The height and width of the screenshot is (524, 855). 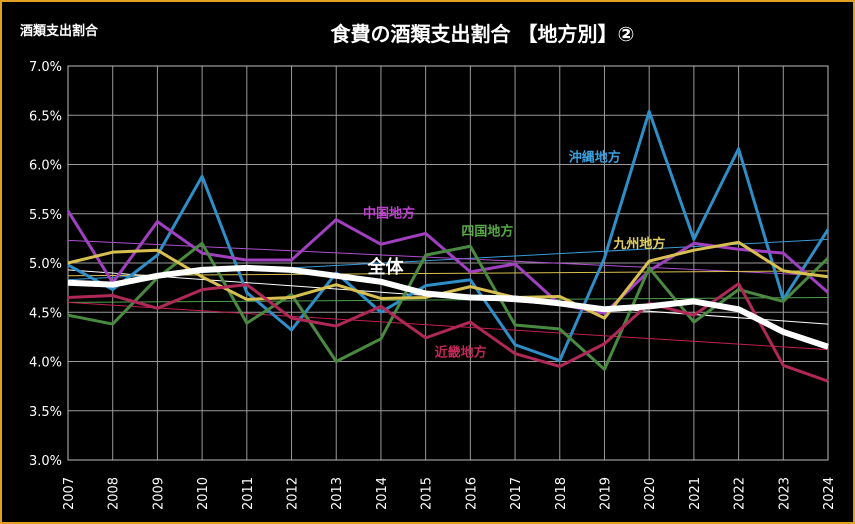 What do you see at coordinates (45, 313) in the screenshot?
I see `y-tick-label: 4.5%` at bounding box center [45, 313].